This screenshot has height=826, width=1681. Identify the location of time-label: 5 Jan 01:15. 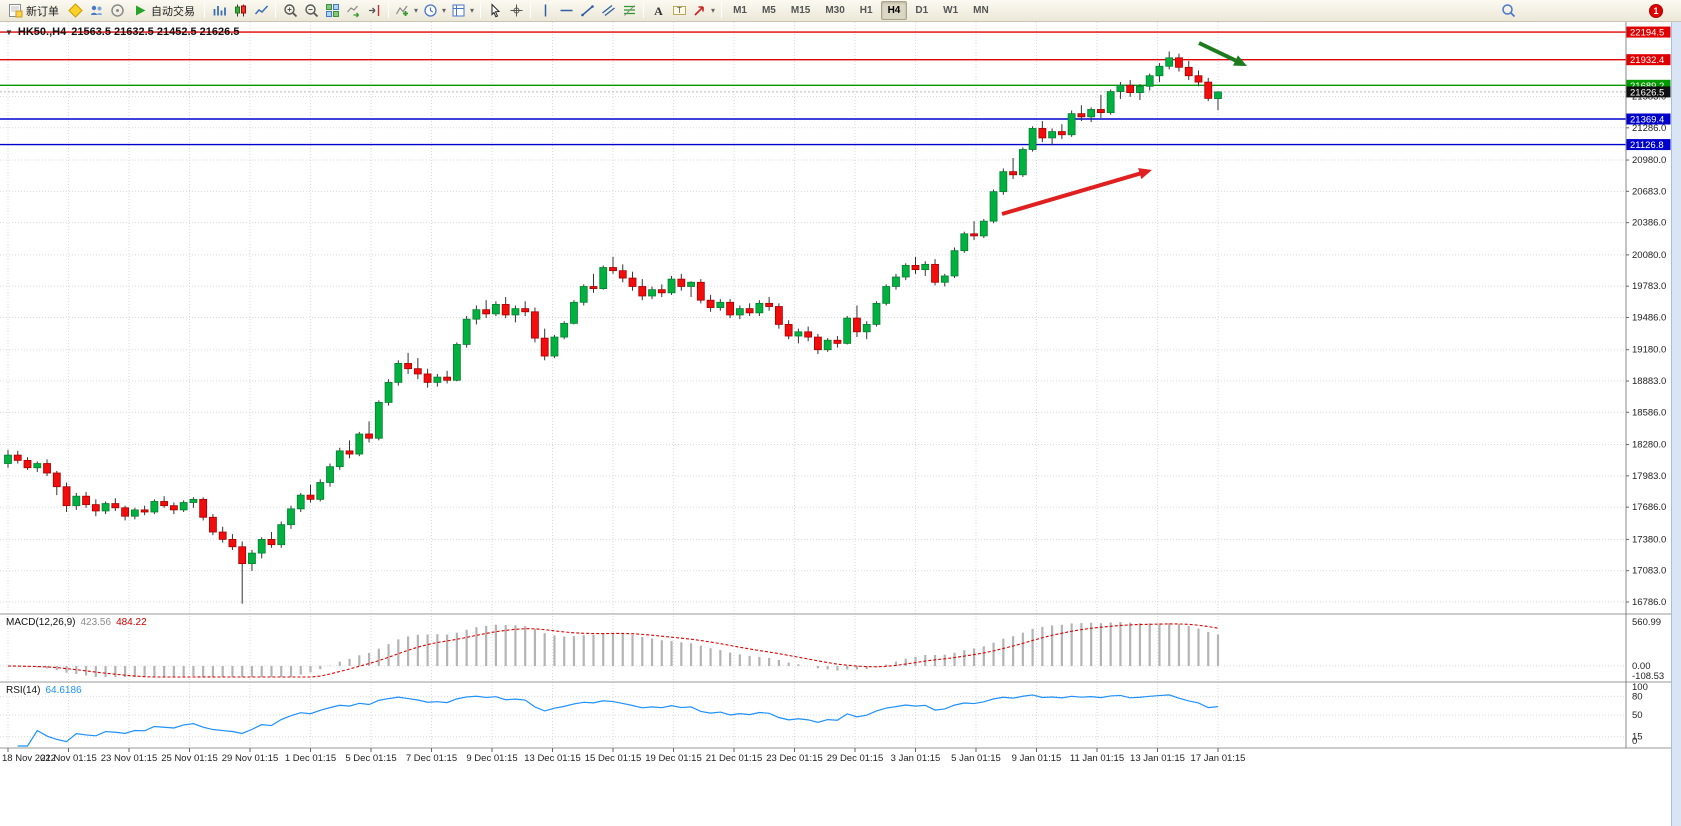
(976, 758).